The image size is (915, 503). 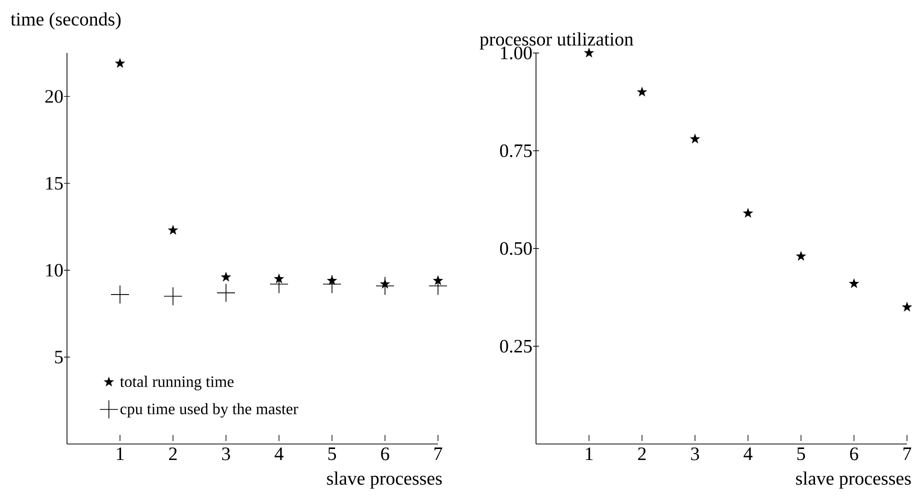 What do you see at coordinates (177, 383) in the screenshot?
I see `legend-label: total running time` at bounding box center [177, 383].